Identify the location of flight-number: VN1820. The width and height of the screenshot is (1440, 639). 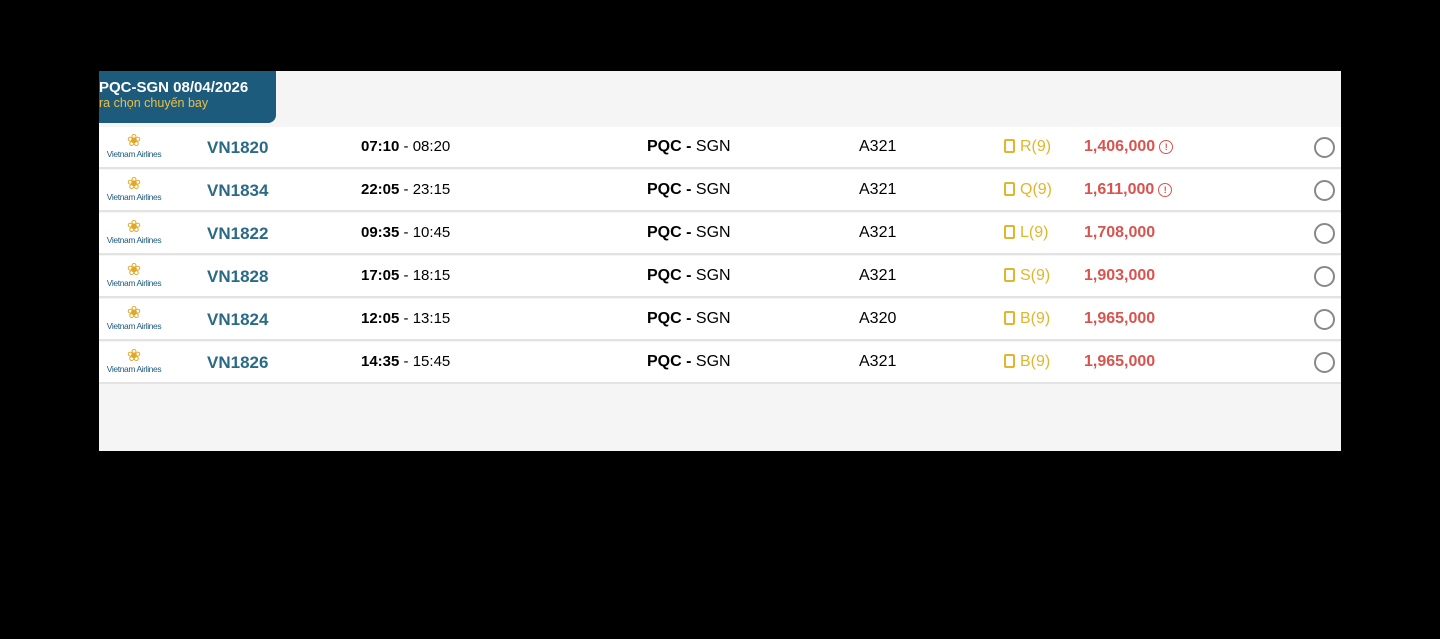
(238, 147).